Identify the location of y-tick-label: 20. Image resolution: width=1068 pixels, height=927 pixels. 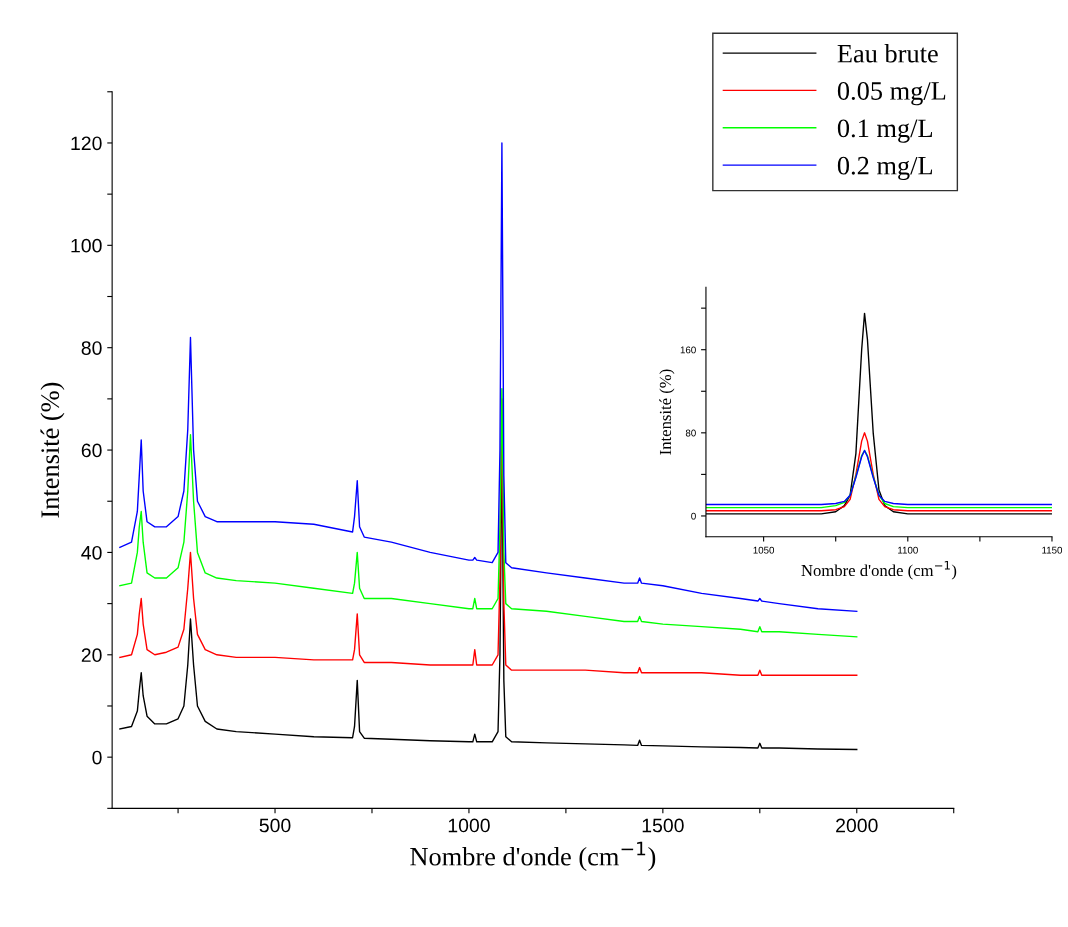
(91, 655).